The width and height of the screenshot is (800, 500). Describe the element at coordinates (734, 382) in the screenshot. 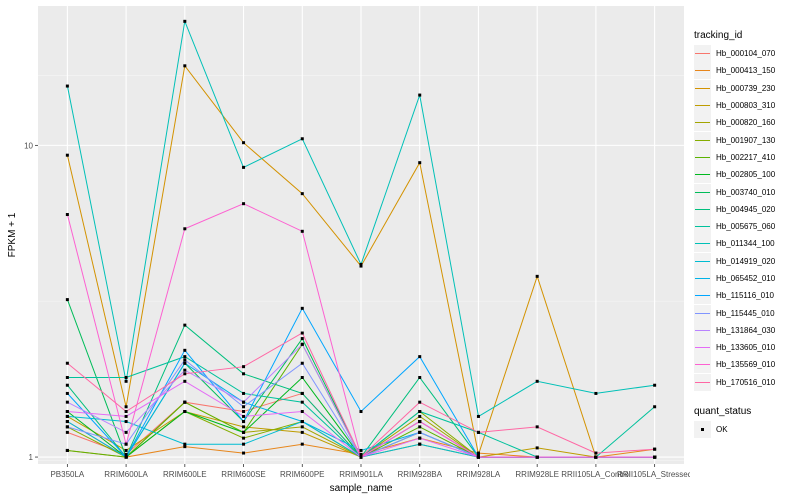

I see `legend-item: Hb_170516_010` at that location.